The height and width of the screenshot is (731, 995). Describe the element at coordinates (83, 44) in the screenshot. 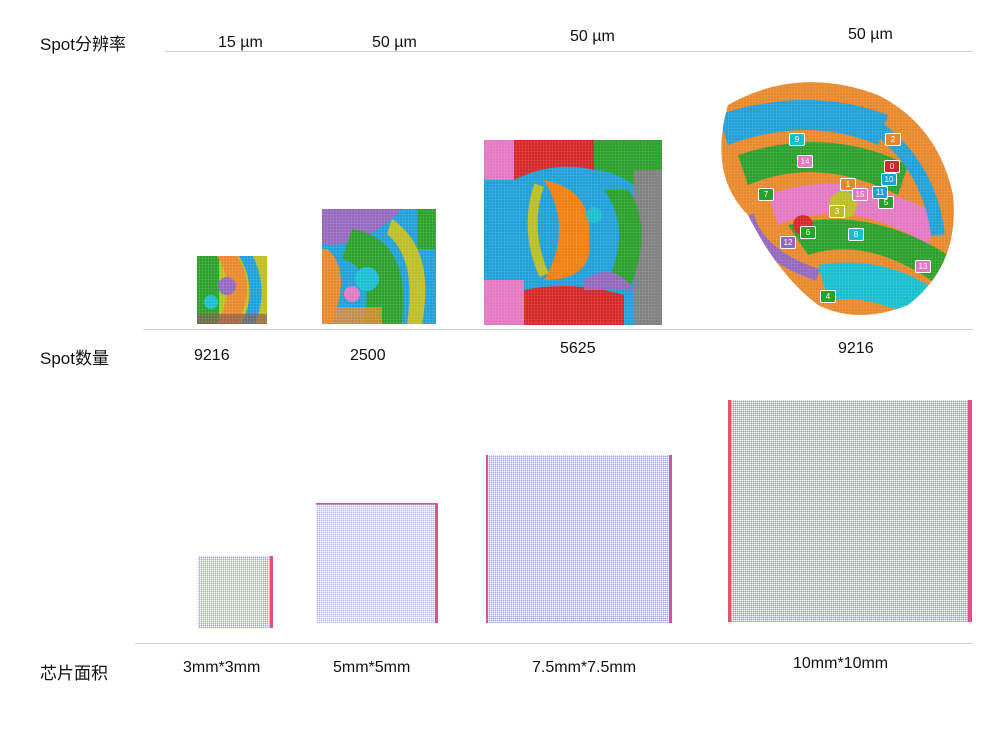

I see `resolution-row-label: Spot分辨率` at that location.